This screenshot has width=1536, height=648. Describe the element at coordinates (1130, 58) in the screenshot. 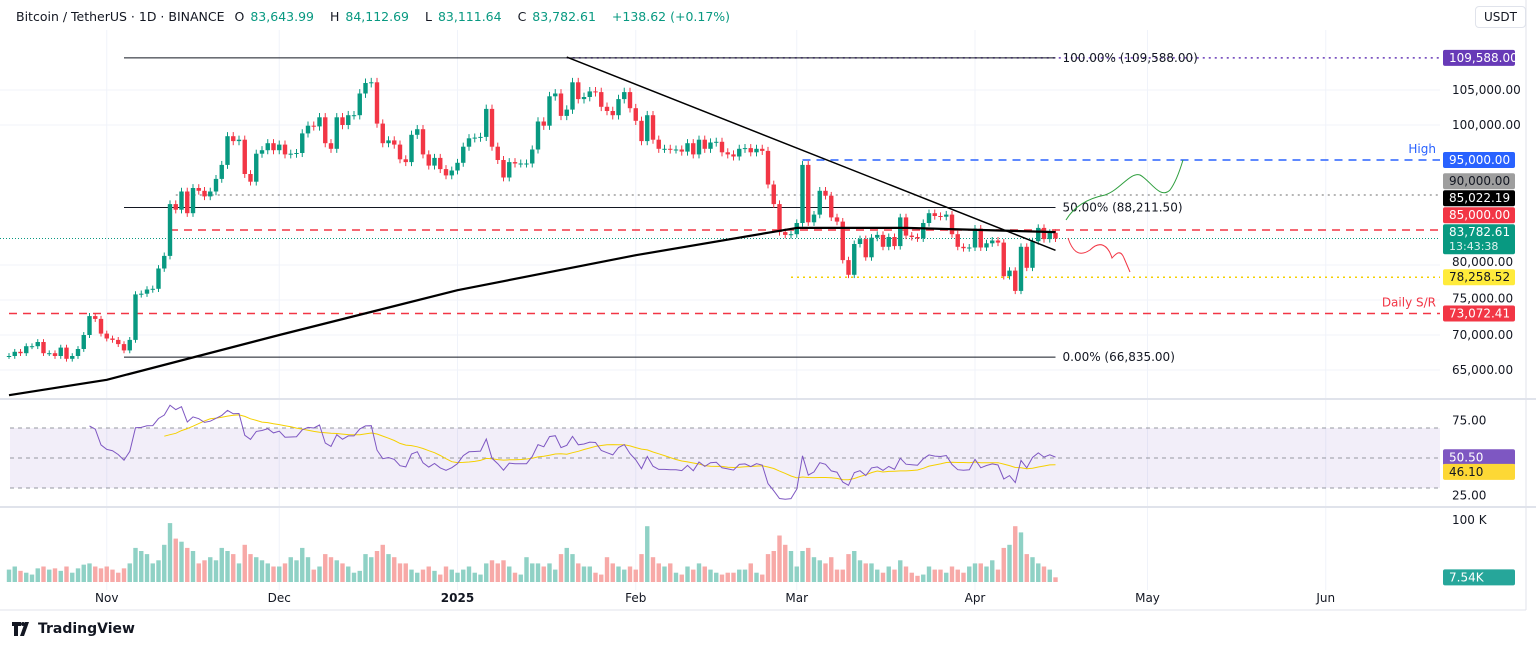

I see `fib-level-label: 100.00% (109,588.00)` at that location.